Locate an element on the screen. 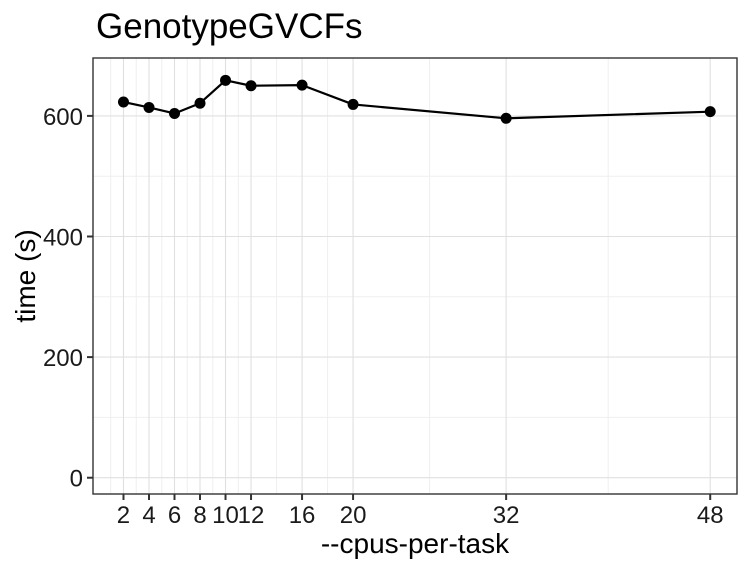 This screenshot has width=749, height=570. y-axis-title: time (s) is located at coordinates (25, 276).